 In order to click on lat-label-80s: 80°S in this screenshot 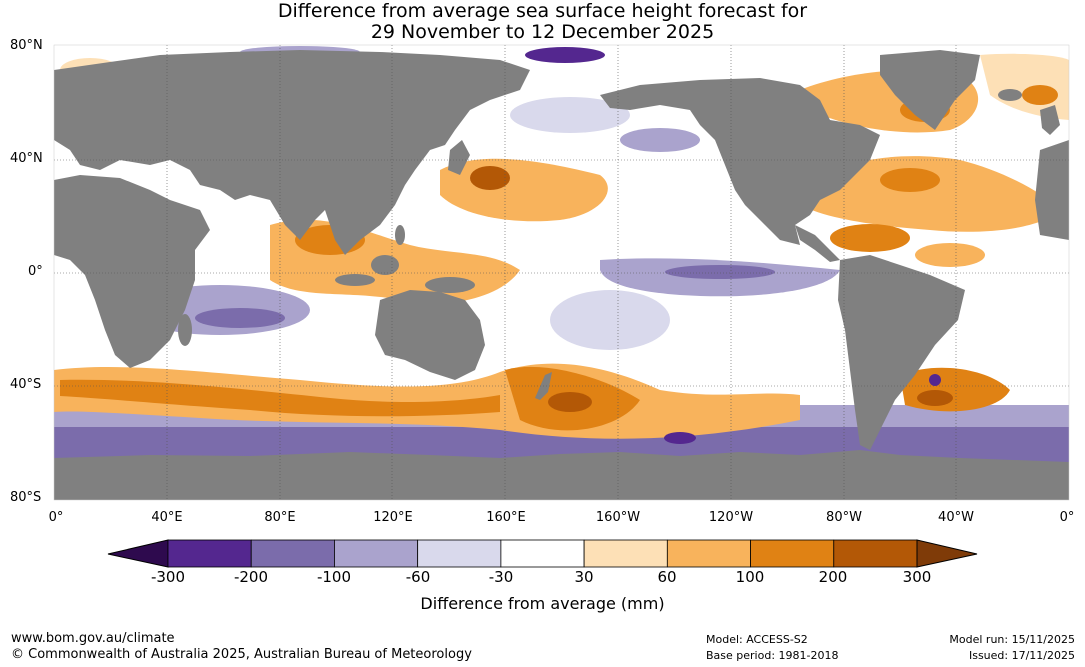, I will do `click(26, 497)`.